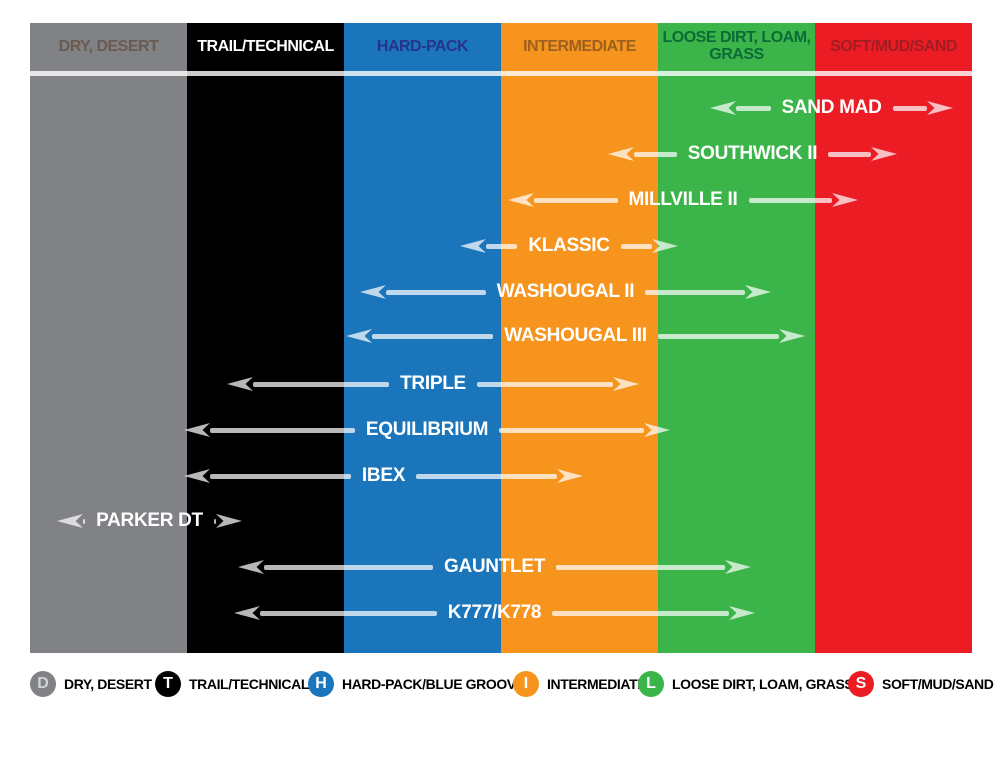  I want to click on legend-badge-letter: S, so click(861, 683).